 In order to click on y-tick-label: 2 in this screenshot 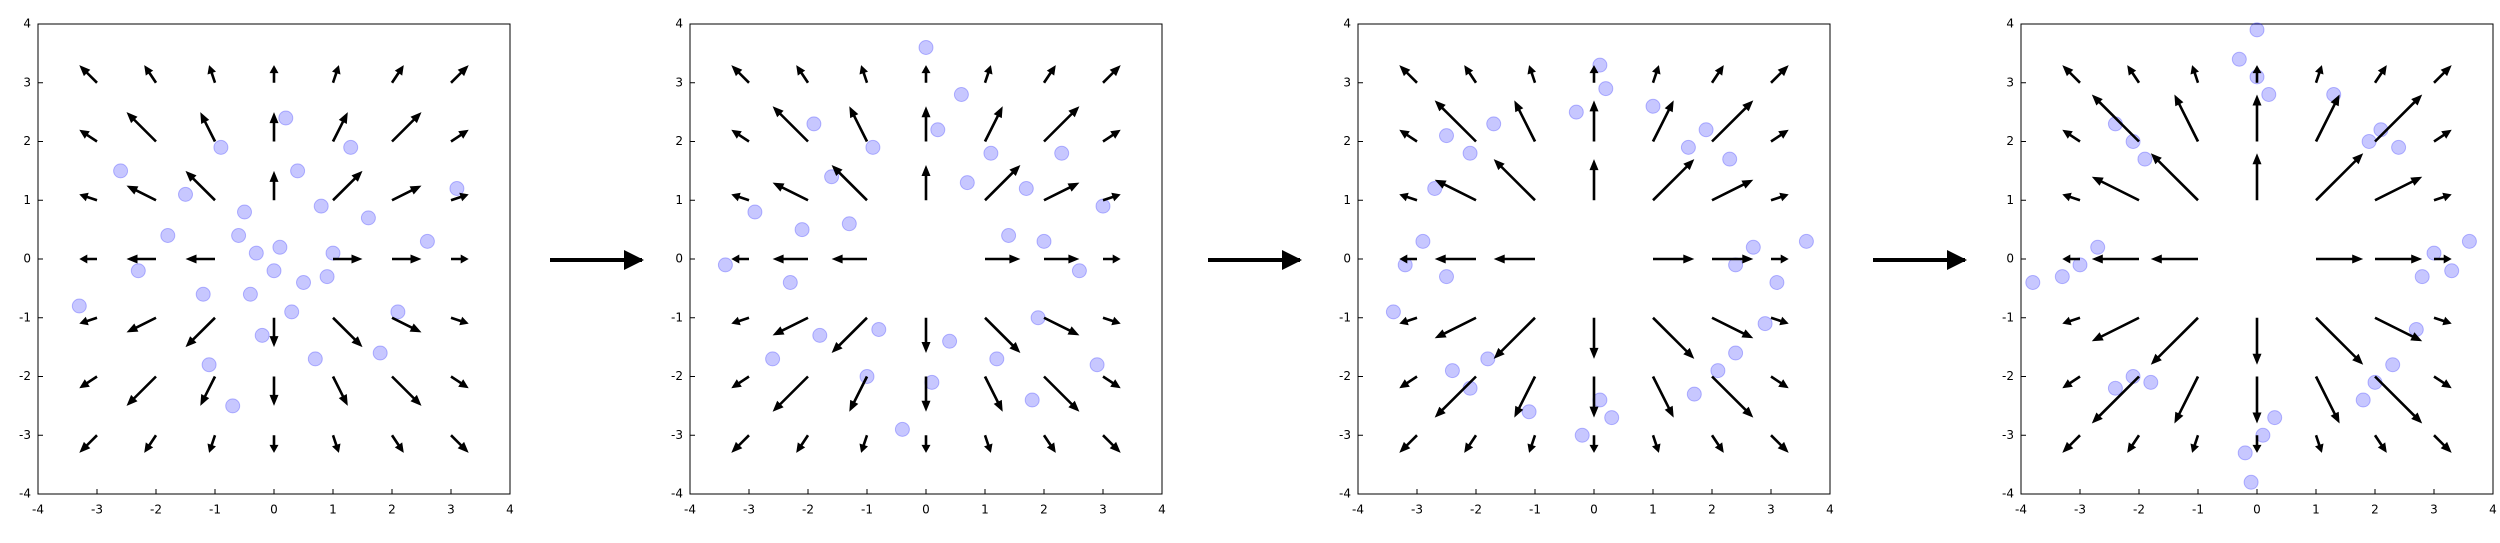, I will do `click(27, 141)`.